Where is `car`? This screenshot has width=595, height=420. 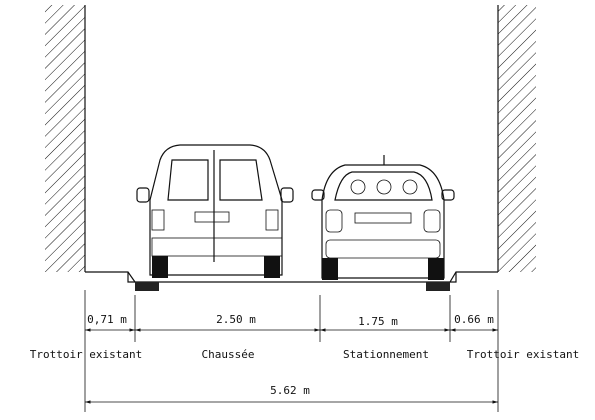 car is located at coordinates (383, 217).